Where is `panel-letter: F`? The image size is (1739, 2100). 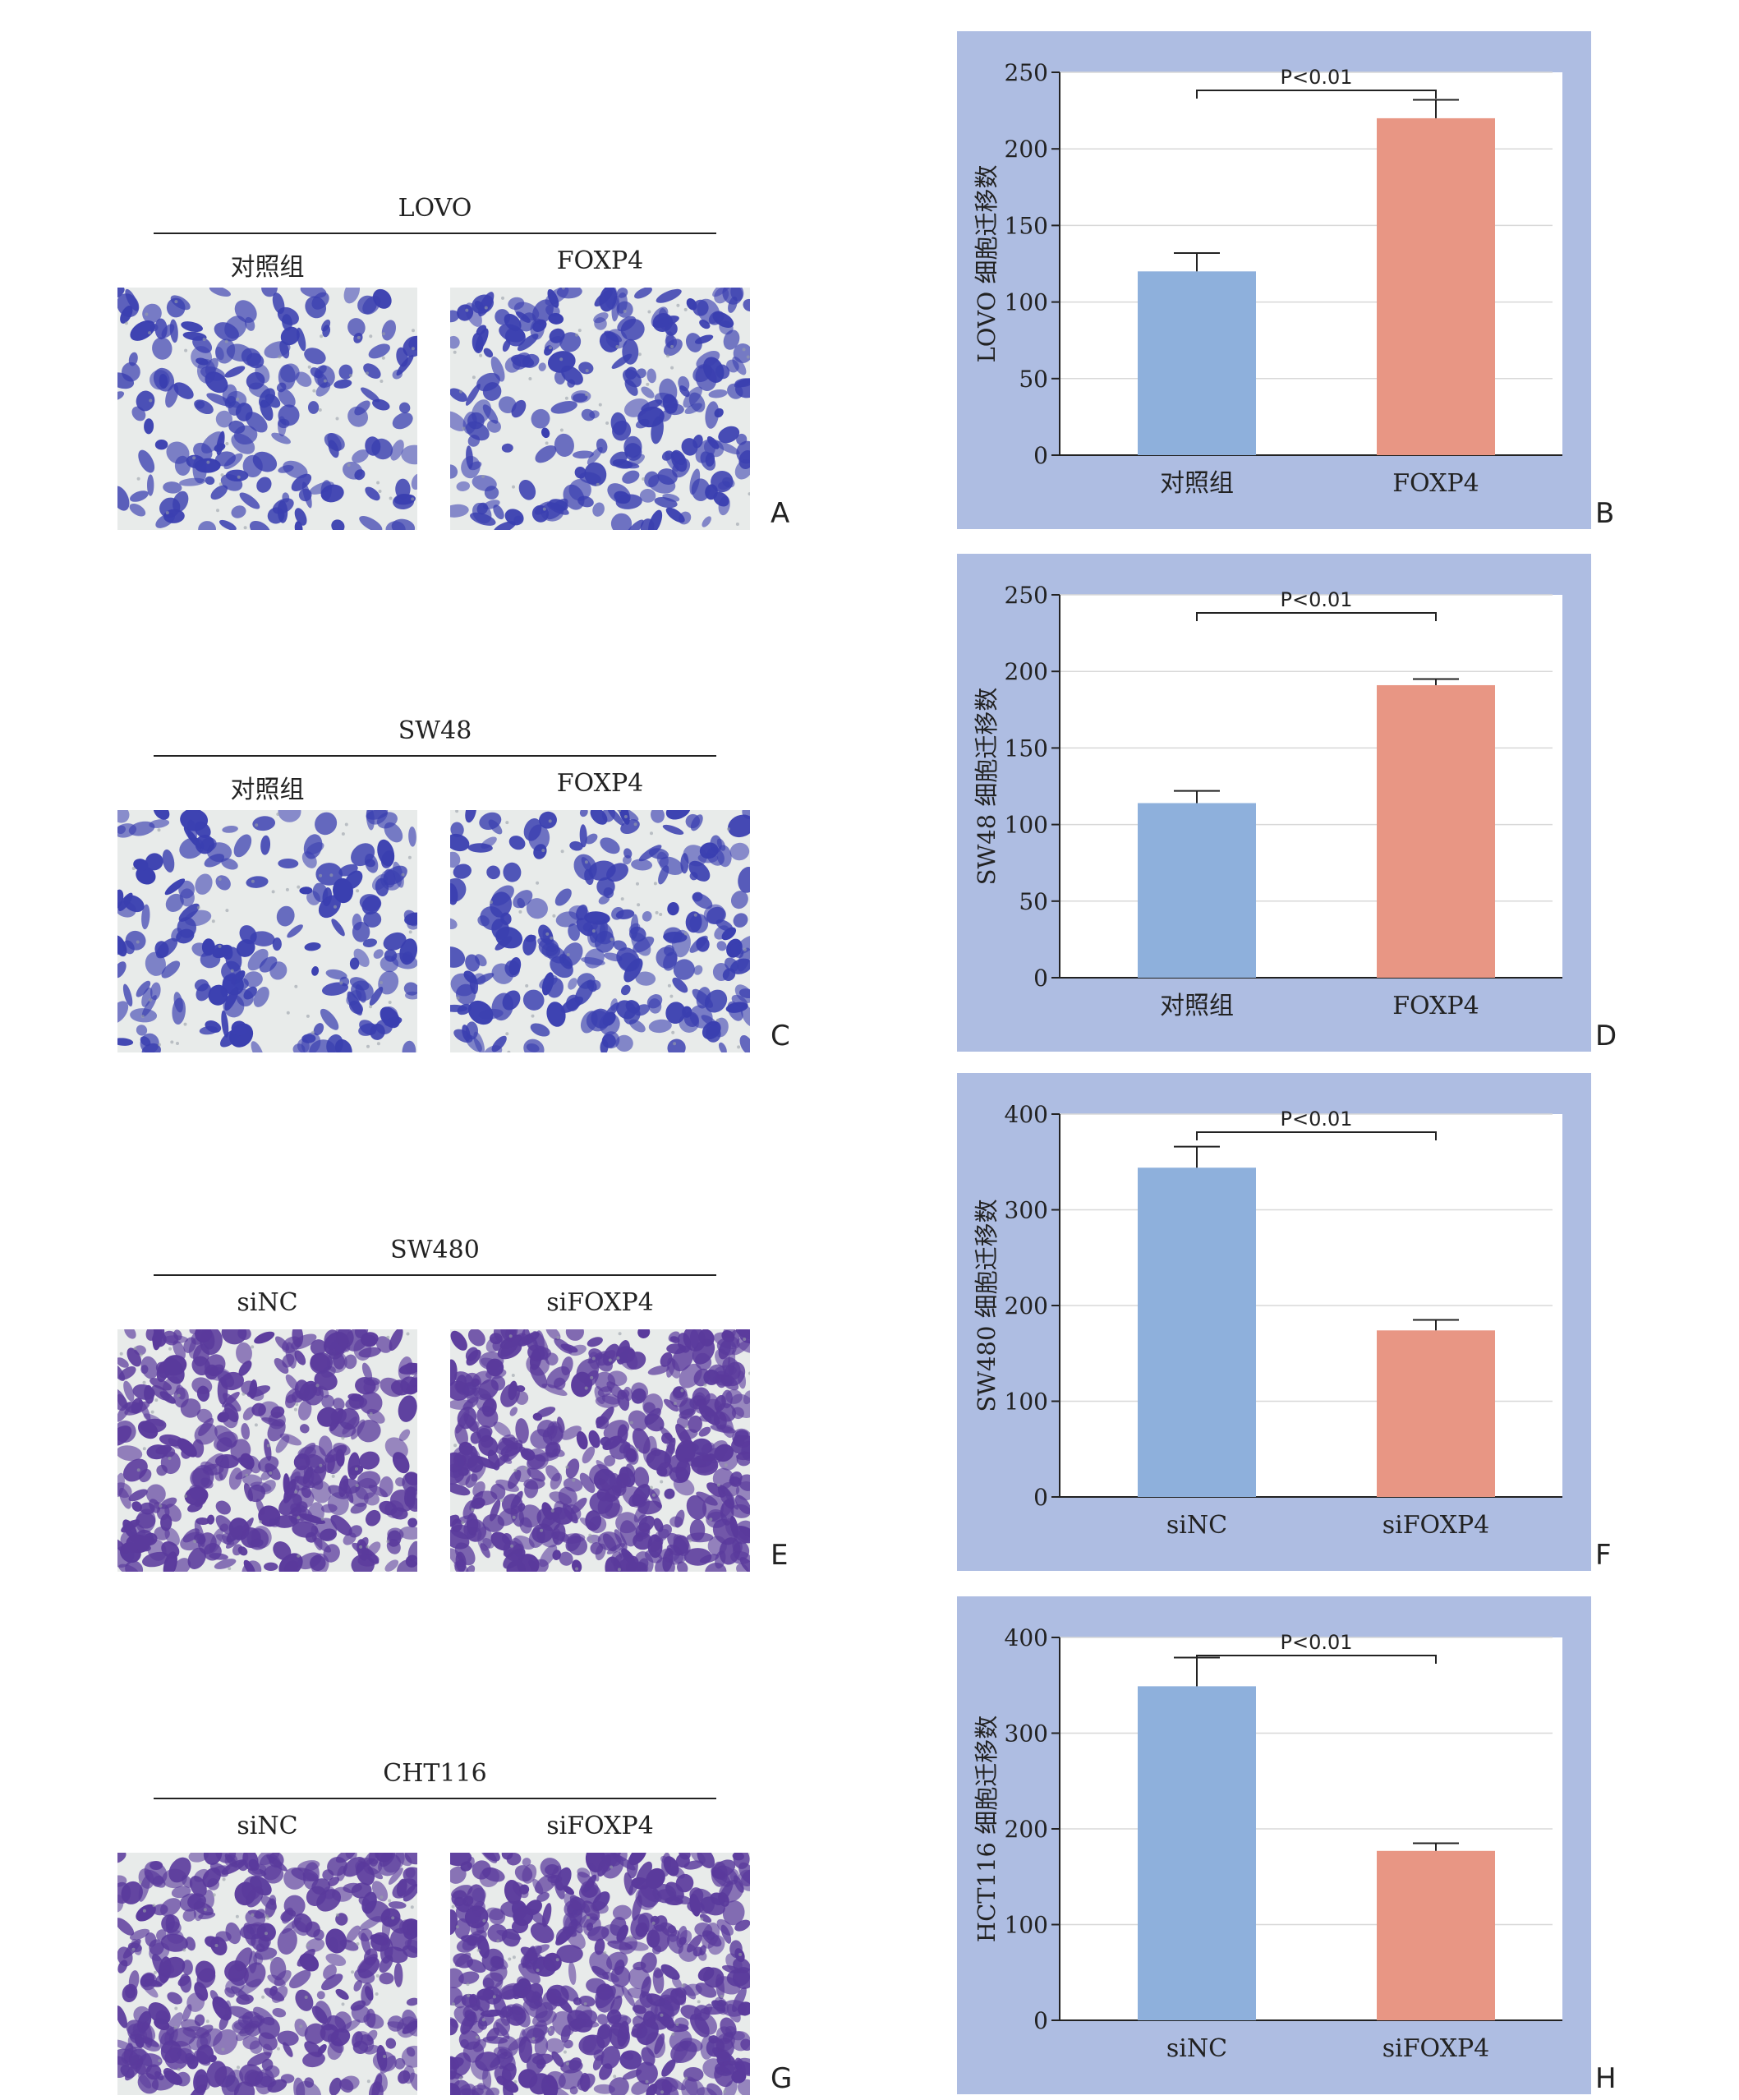 panel-letter: F is located at coordinates (1604, 1555).